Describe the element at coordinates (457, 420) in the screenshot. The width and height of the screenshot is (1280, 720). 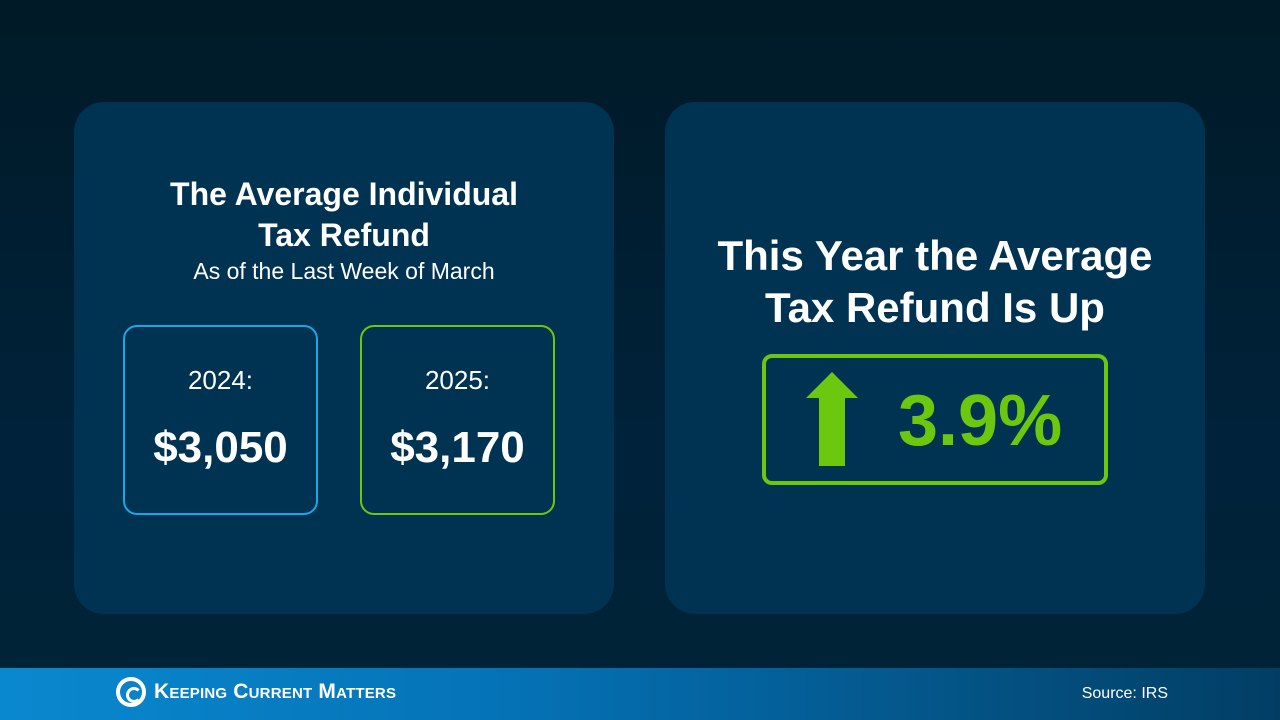
I see `year-box-2025: 2025: $3,170` at that location.